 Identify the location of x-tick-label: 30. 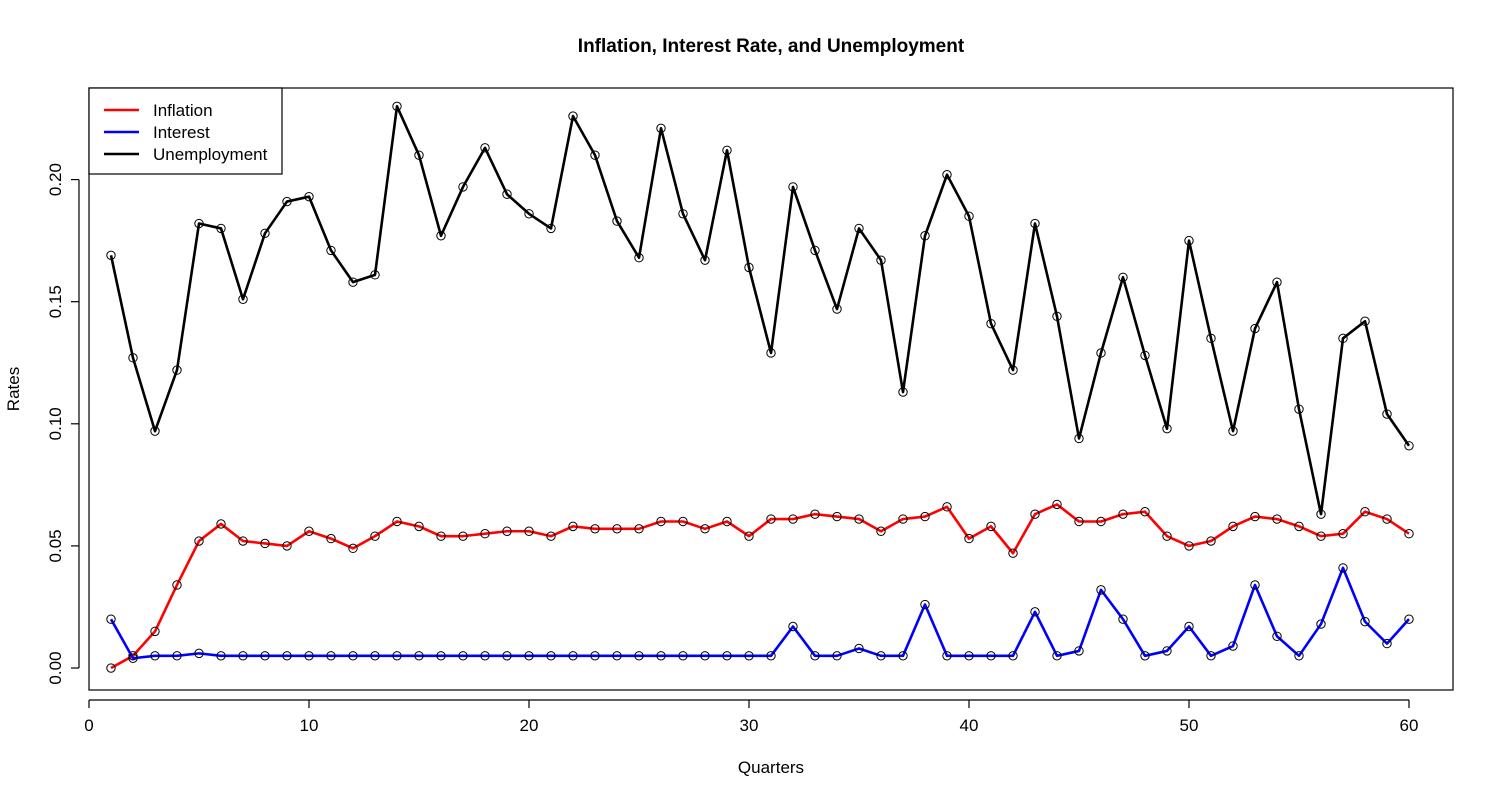
(749, 725).